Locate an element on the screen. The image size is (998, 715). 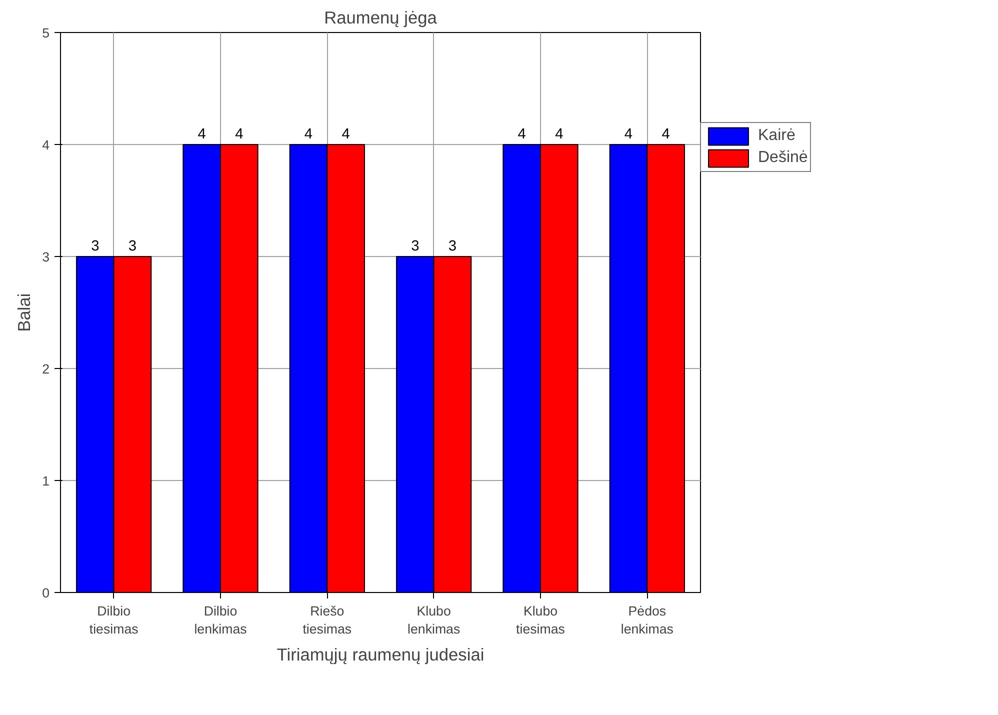
legend-label: Dešinė is located at coordinates (783, 158).